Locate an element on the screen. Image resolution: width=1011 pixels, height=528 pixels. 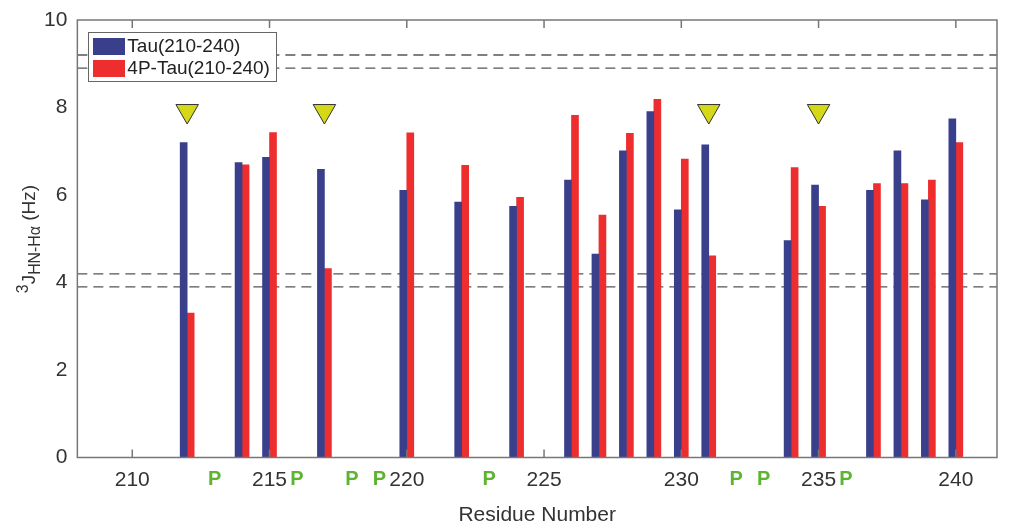
y-tick-label: 0 is located at coordinates (61, 456).